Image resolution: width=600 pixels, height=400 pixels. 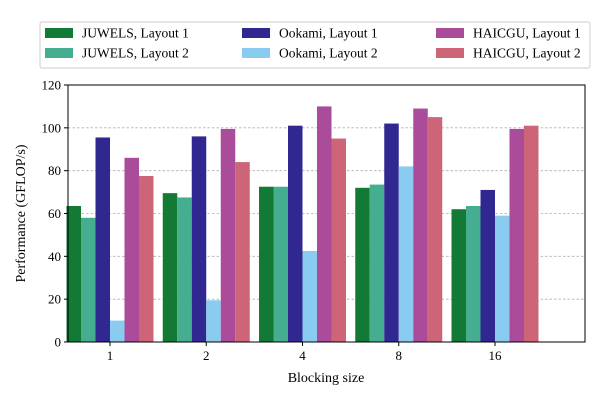 What do you see at coordinates (302, 355) in the screenshot?
I see `x-tick-label: 4` at bounding box center [302, 355].